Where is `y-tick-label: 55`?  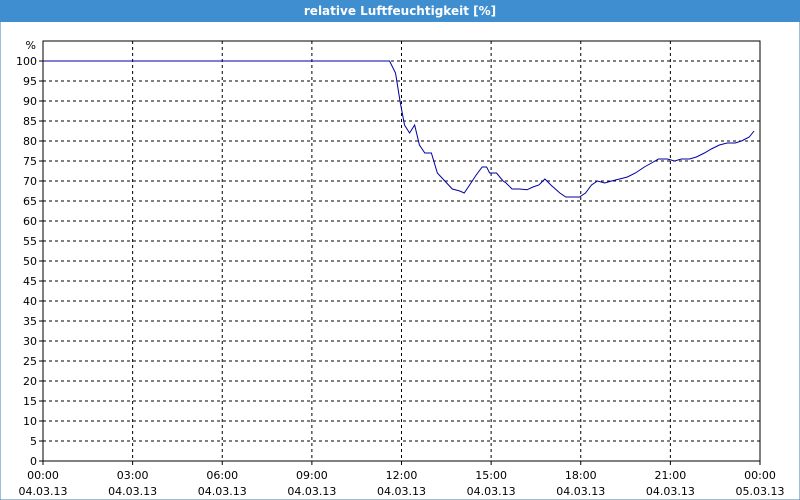
y-tick-label: 55 is located at coordinates (30, 241).